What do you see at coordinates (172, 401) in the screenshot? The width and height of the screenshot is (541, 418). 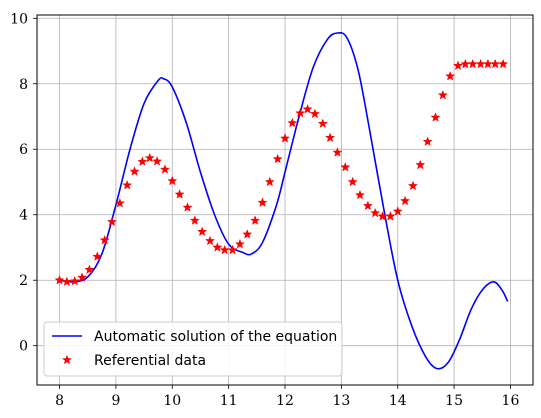 I see `x-tick-label: 10` at bounding box center [172, 401].